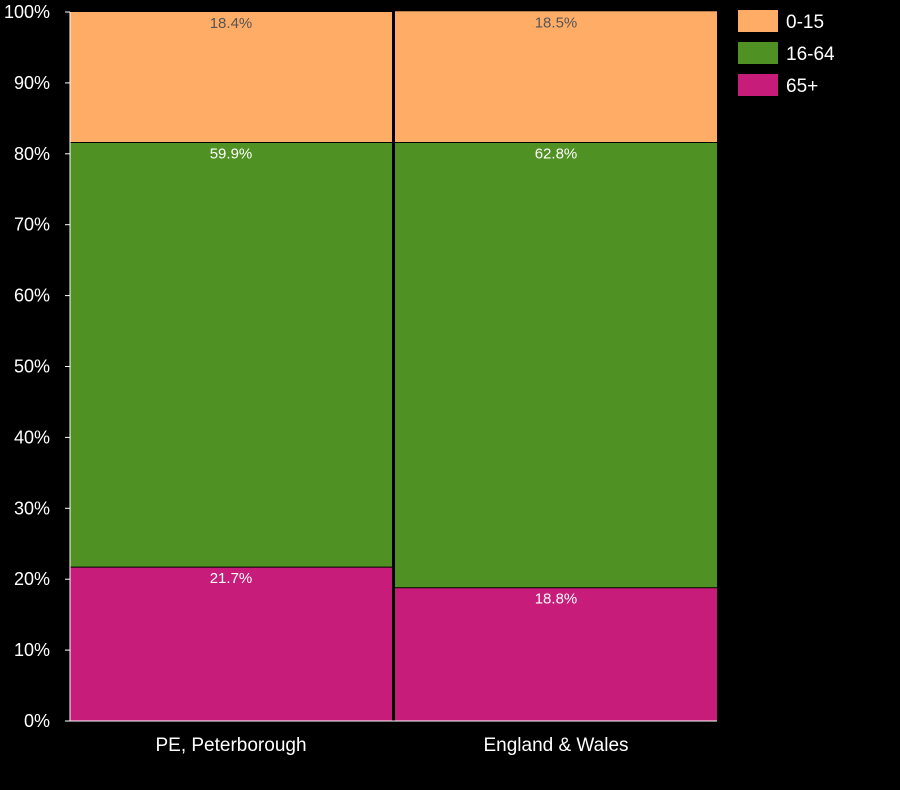 This screenshot has width=900, height=790. What do you see at coordinates (555, 745) in the screenshot?
I see `x-category-label: England & Wales` at bounding box center [555, 745].